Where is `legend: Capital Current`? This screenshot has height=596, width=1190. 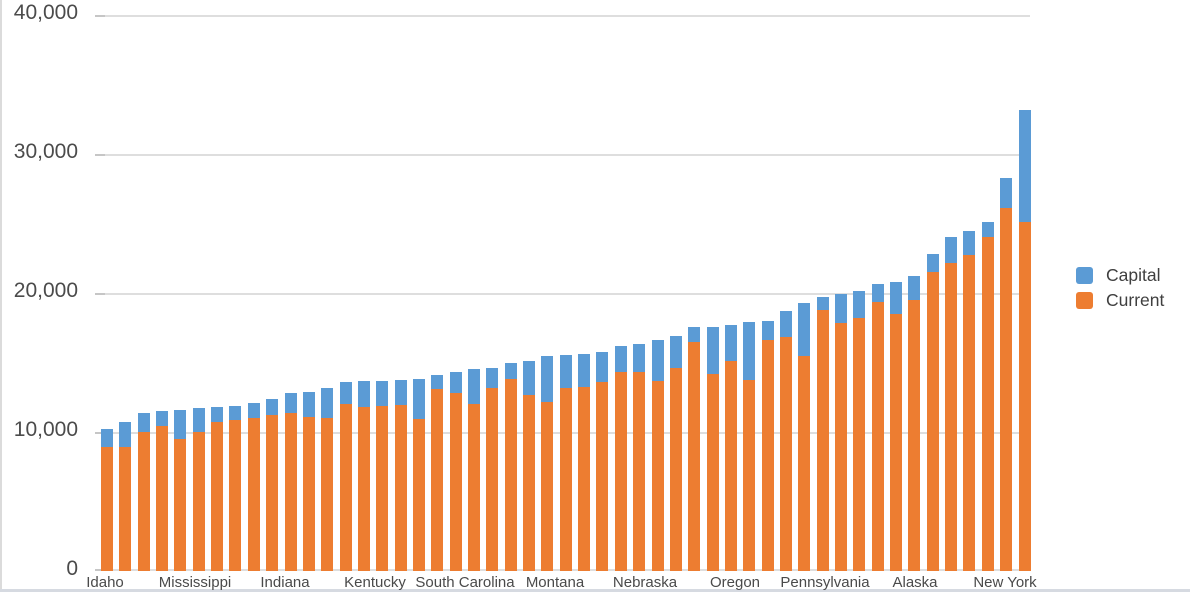
legend: Capital Current is located at coordinates (1120, 288).